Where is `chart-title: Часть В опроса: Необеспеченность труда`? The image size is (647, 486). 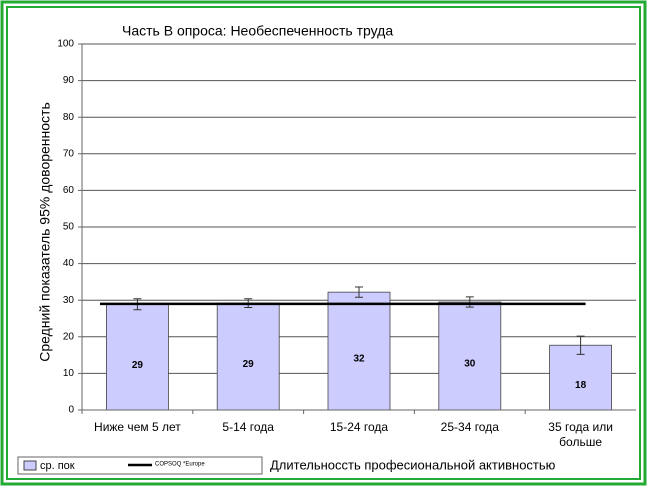 chart-title: Часть В опроса: Необеспеченность труда is located at coordinates (257, 31).